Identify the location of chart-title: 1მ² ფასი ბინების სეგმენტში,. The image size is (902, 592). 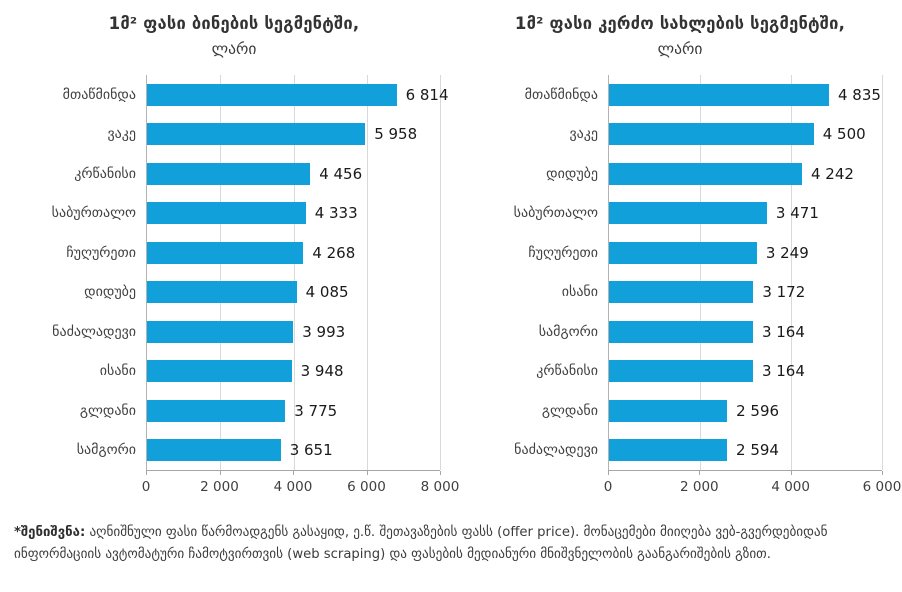
(234, 23).